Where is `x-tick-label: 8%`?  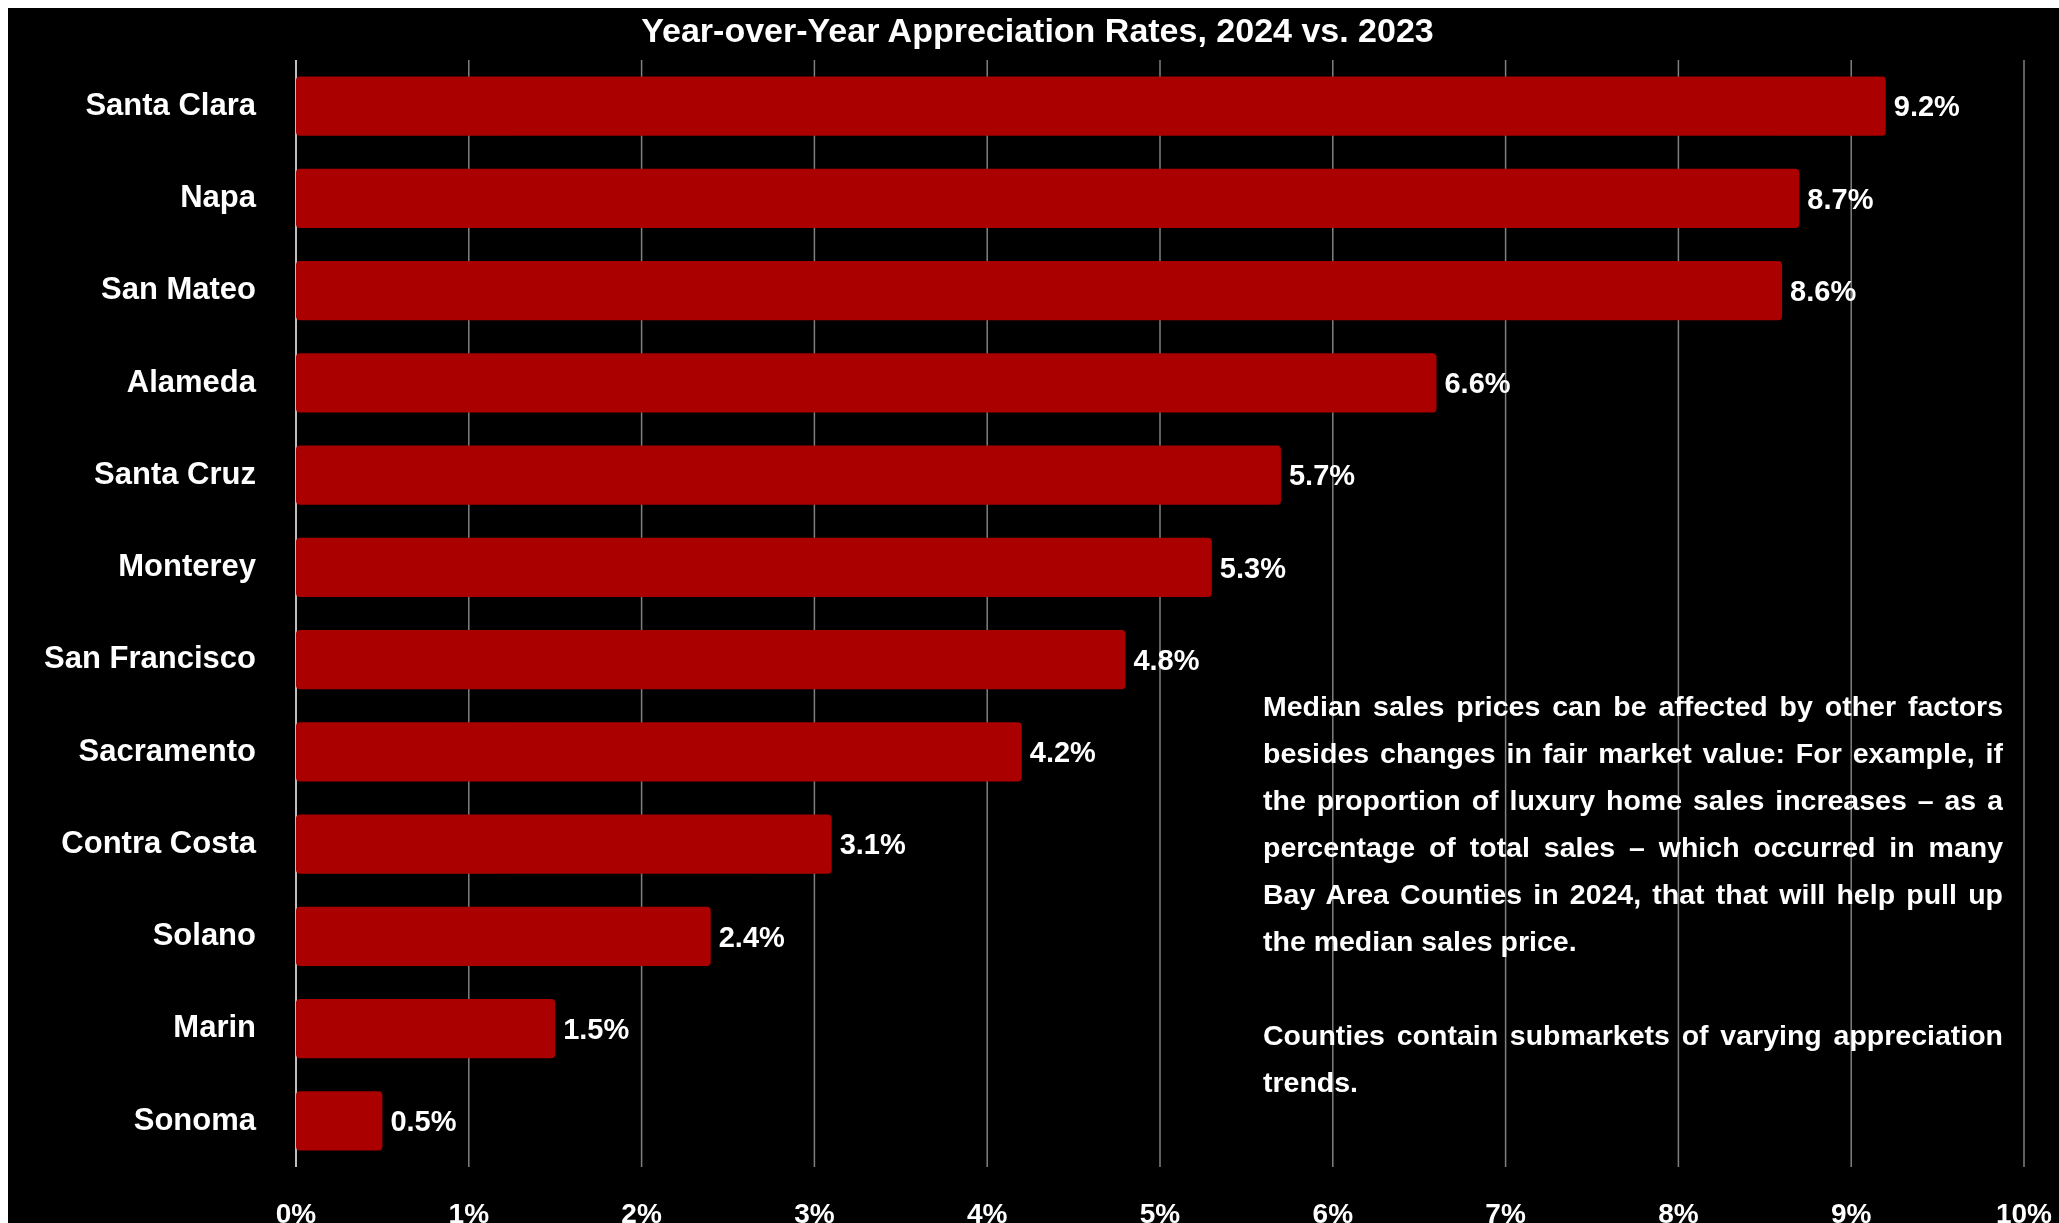
x-tick-label: 8% is located at coordinates (1678, 1210).